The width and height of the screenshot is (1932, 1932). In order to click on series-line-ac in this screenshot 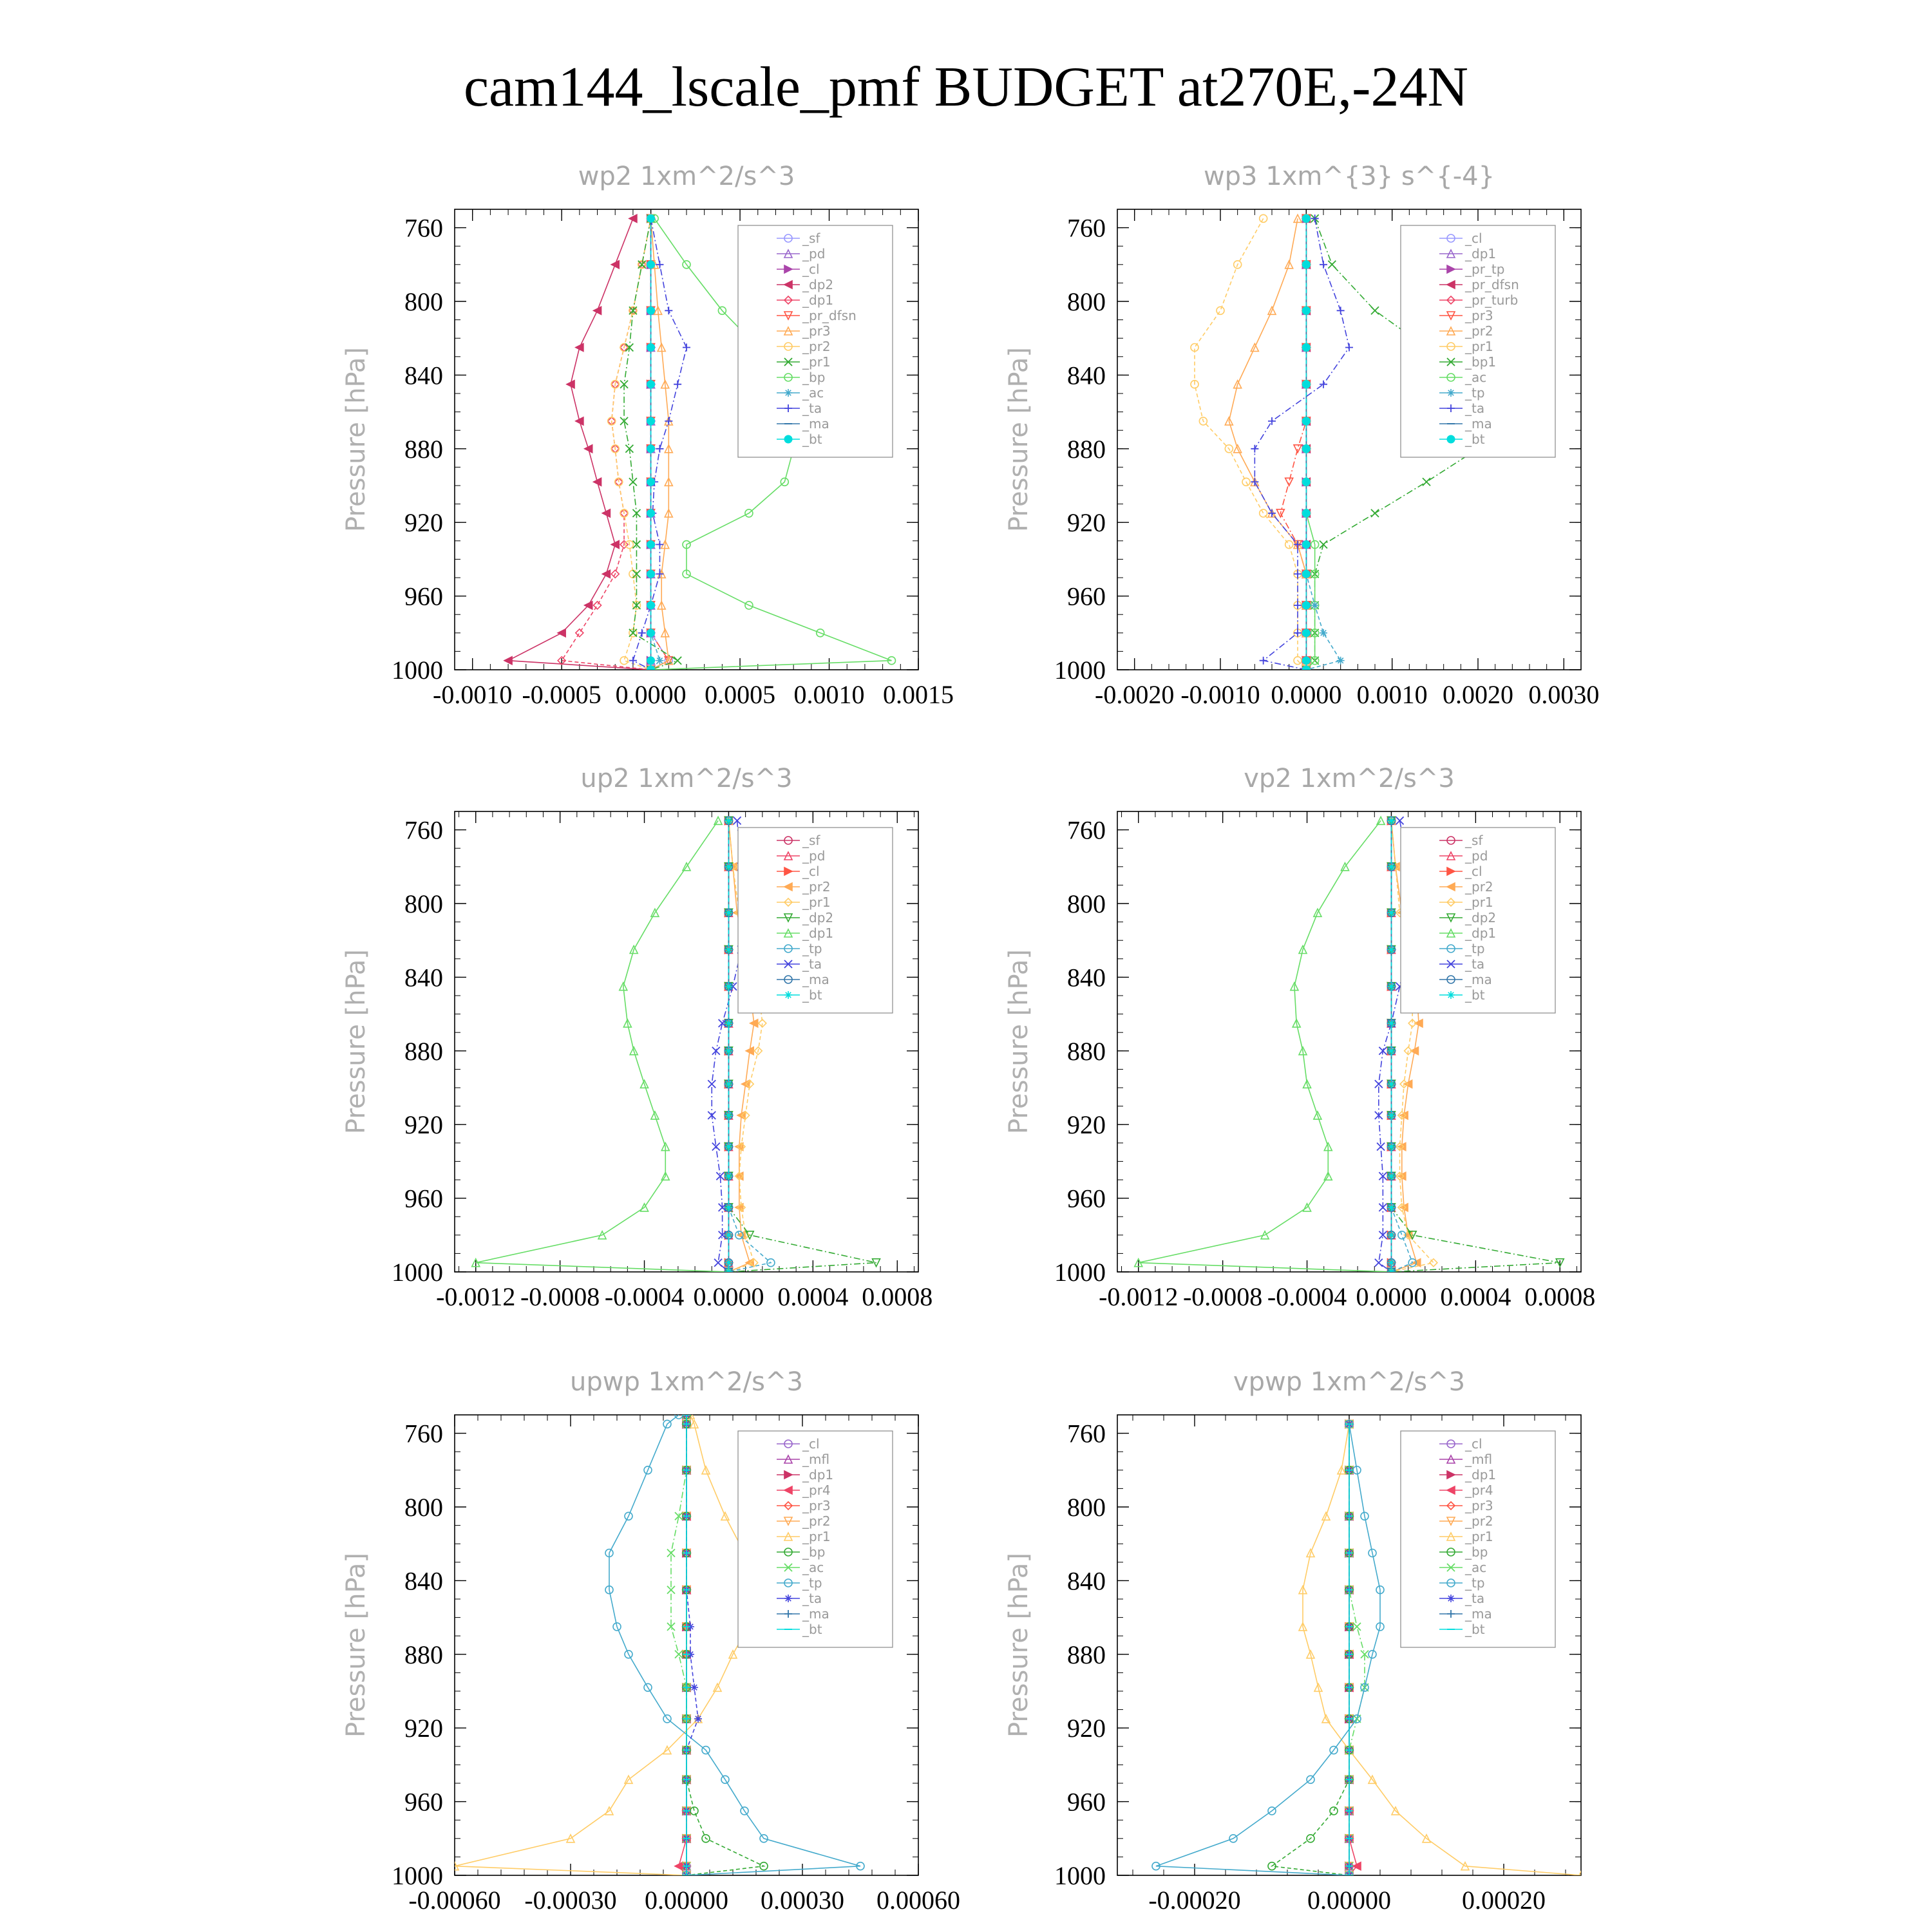, I will do `click(679, 1645)`.